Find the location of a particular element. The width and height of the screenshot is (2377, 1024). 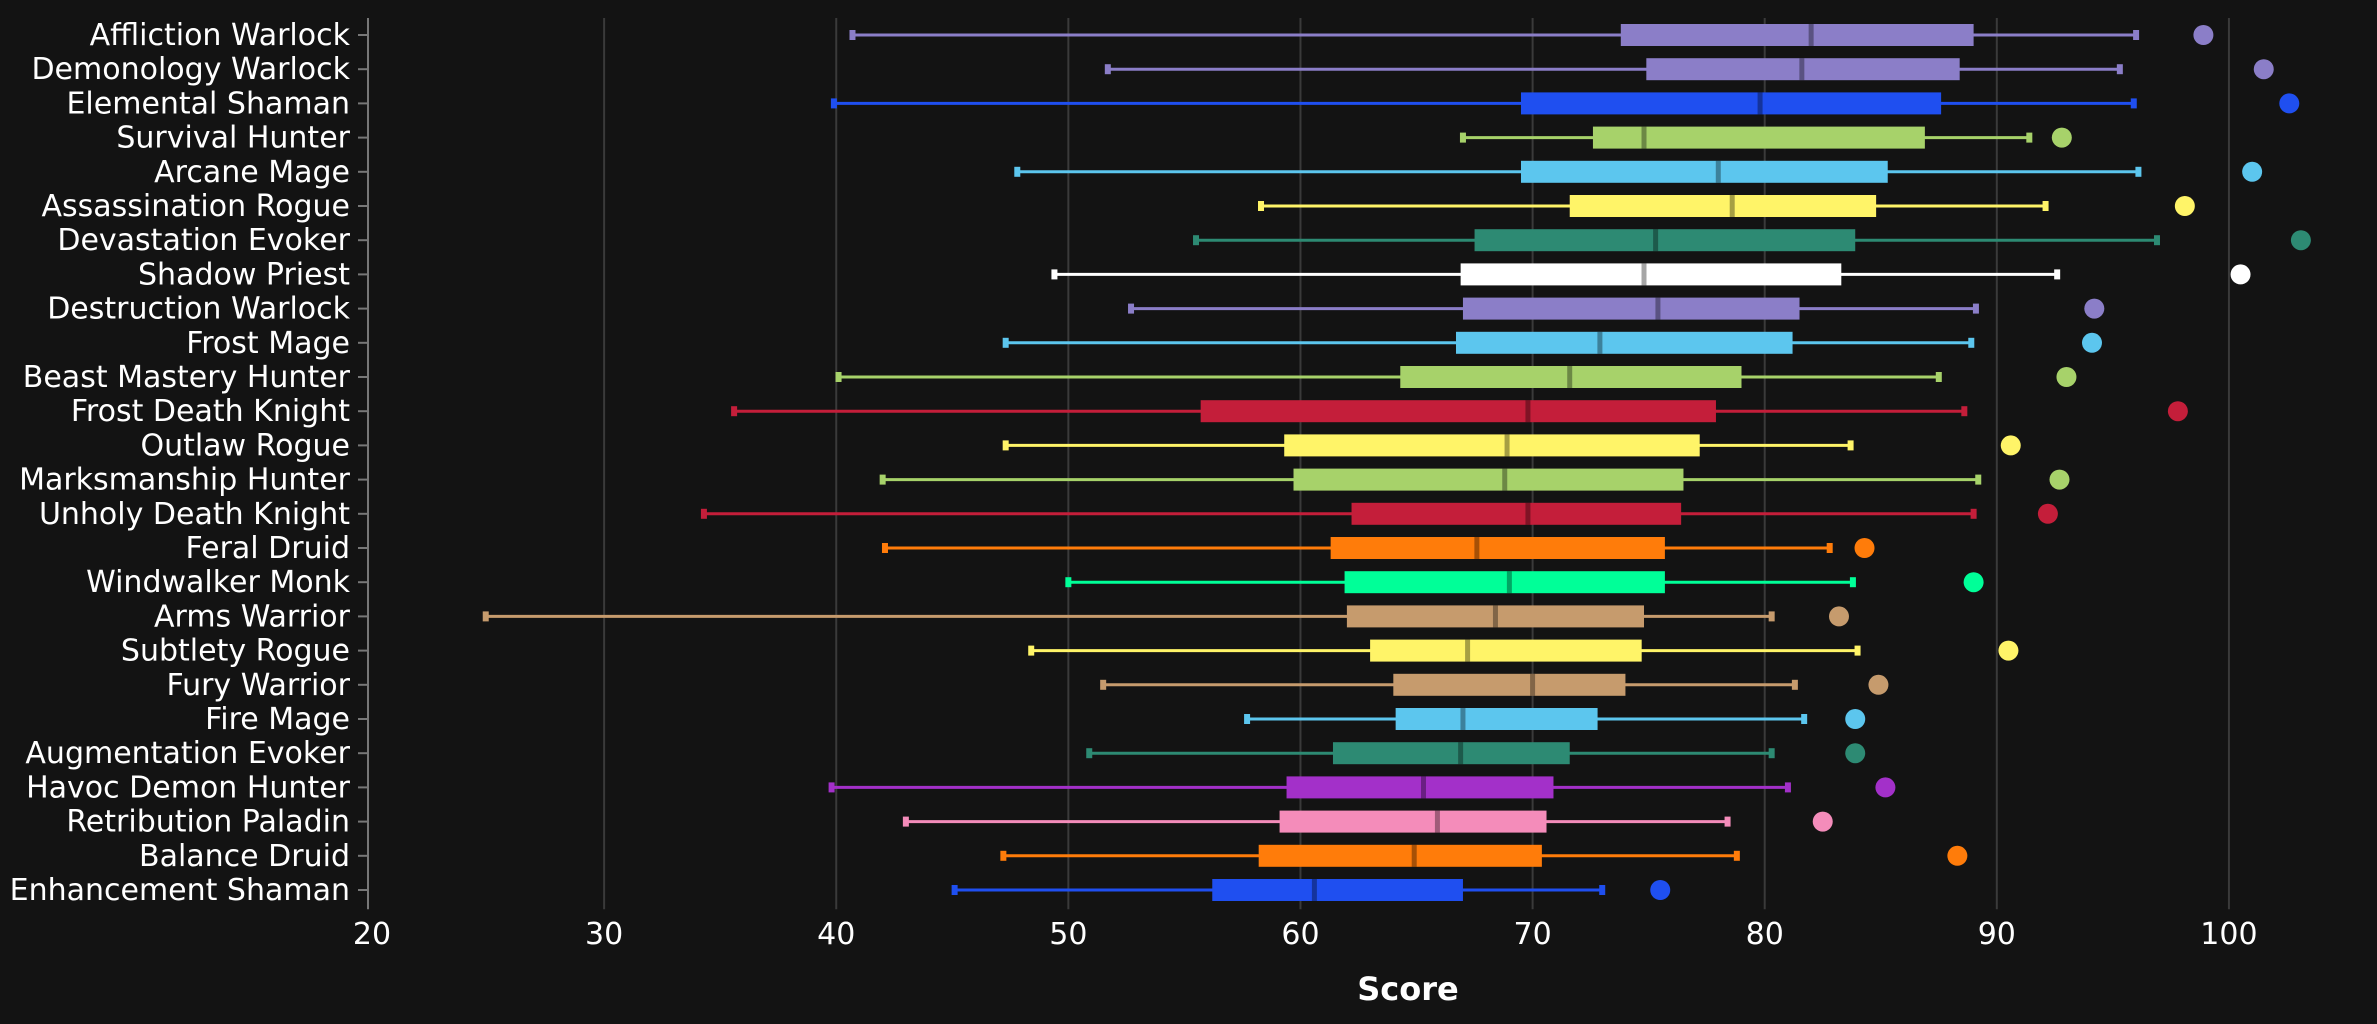

box-subtlety-rogue is located at coordinates (1506, 650).